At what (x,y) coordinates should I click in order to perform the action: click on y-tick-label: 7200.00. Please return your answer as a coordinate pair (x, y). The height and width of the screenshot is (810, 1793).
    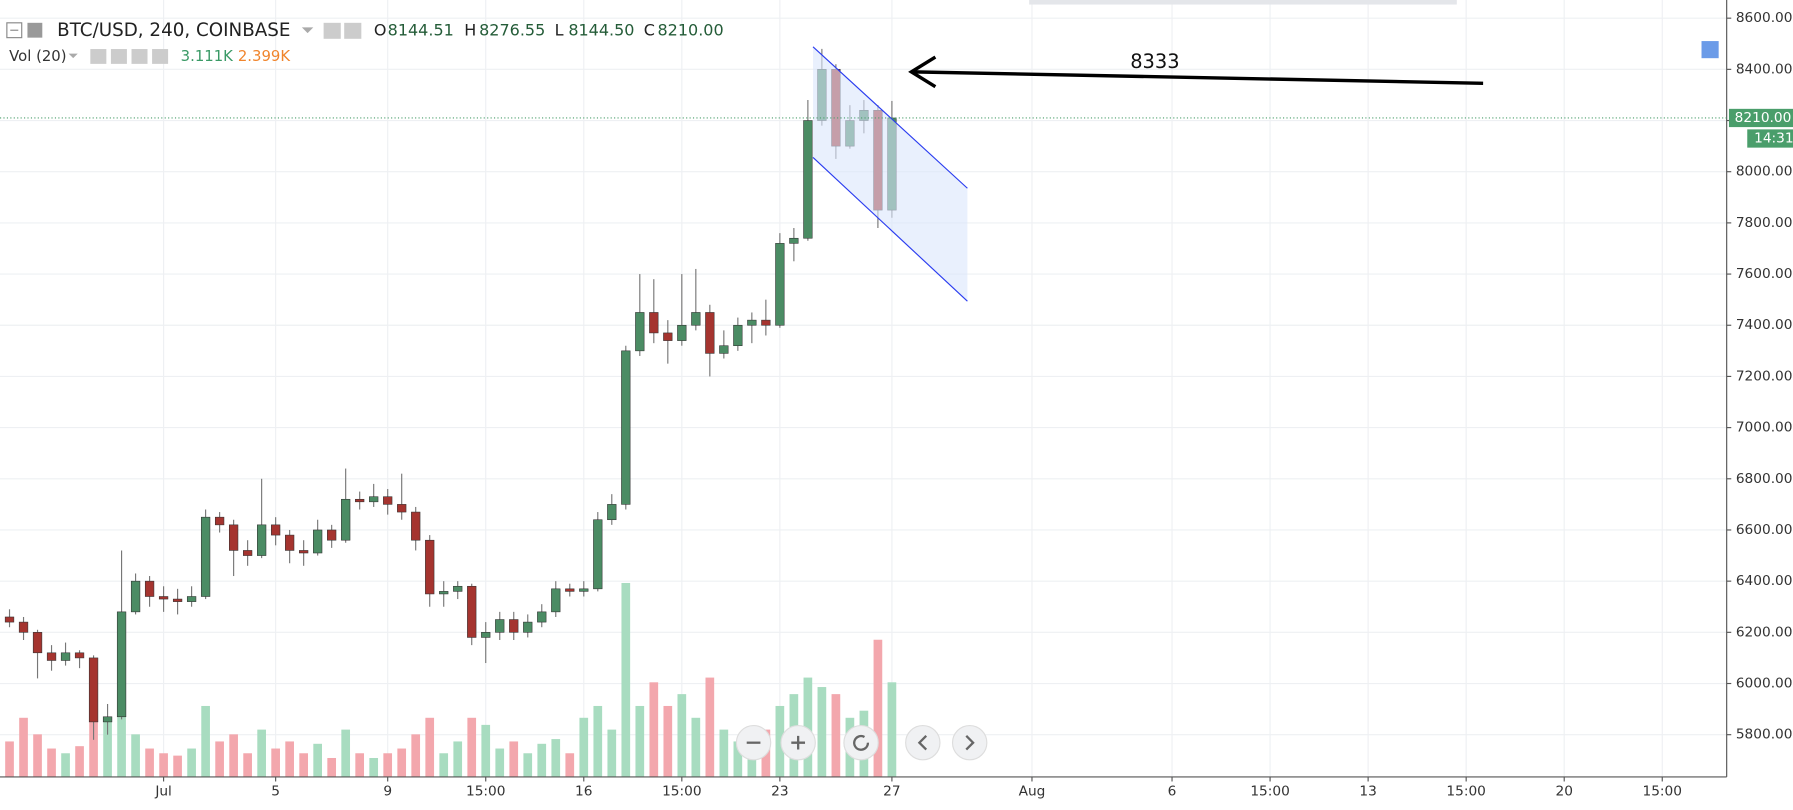
    Looking at the image, I should click on (1764, 376).